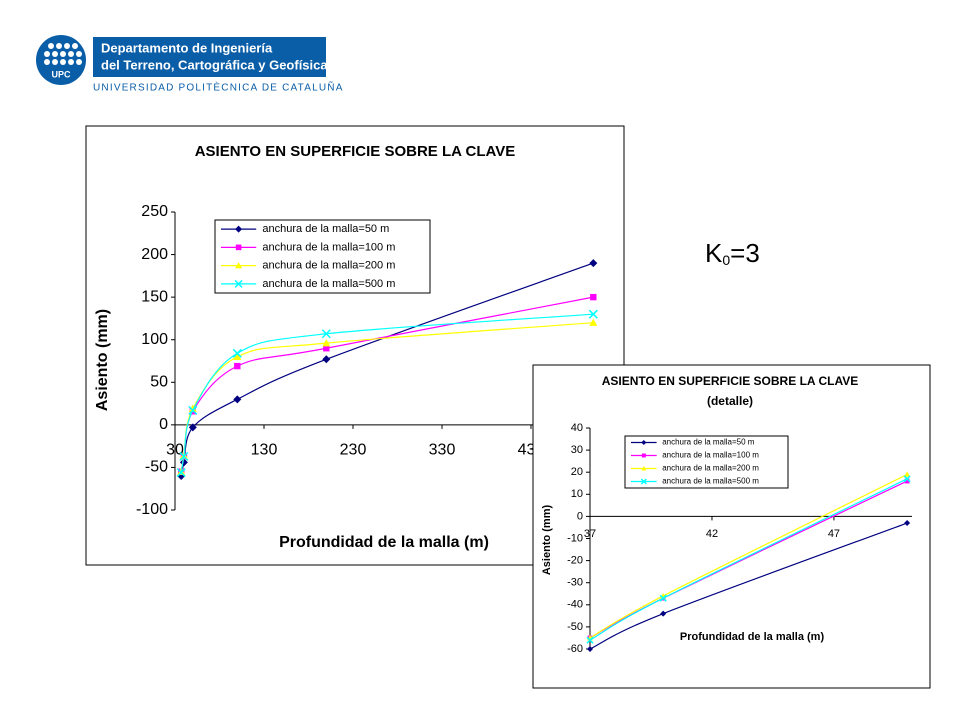 The image size is (960, 725). I want to click on department-banner, so click(209, 57).